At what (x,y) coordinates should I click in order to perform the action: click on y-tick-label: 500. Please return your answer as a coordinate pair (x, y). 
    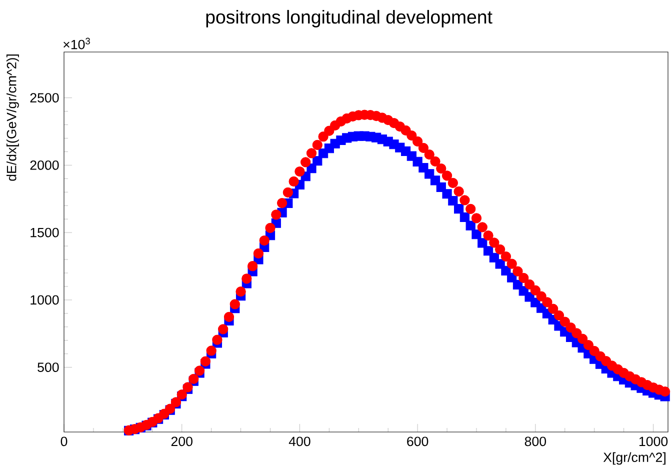
    Looking at the image, I should click on (48, 367).